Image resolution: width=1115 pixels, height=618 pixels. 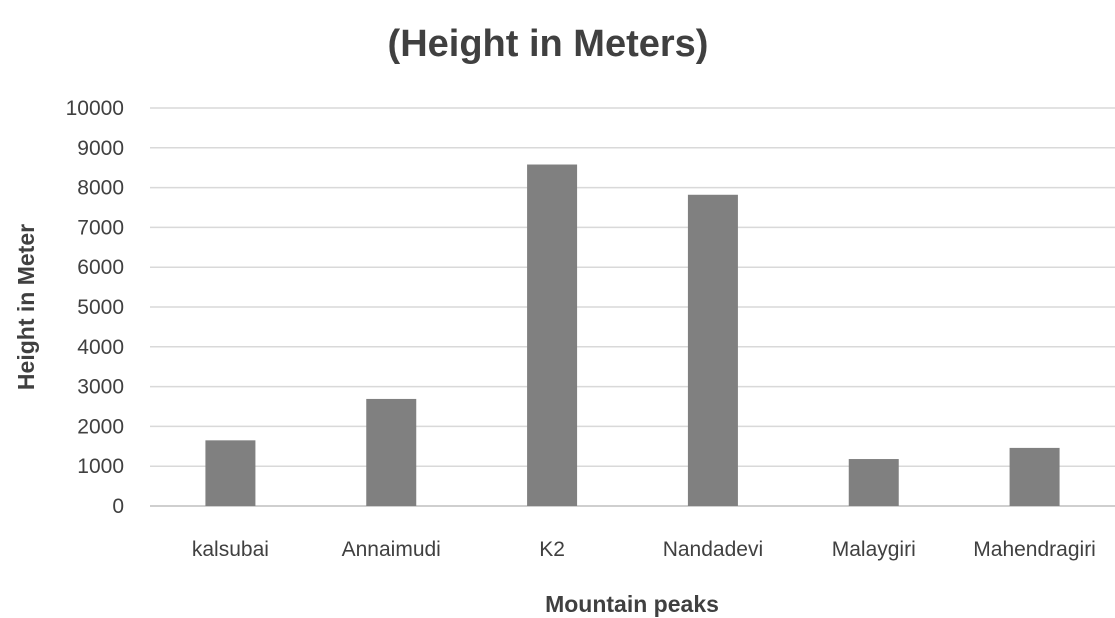 I want to click on y-tick-label: 9000, so click(x=100, y=148).